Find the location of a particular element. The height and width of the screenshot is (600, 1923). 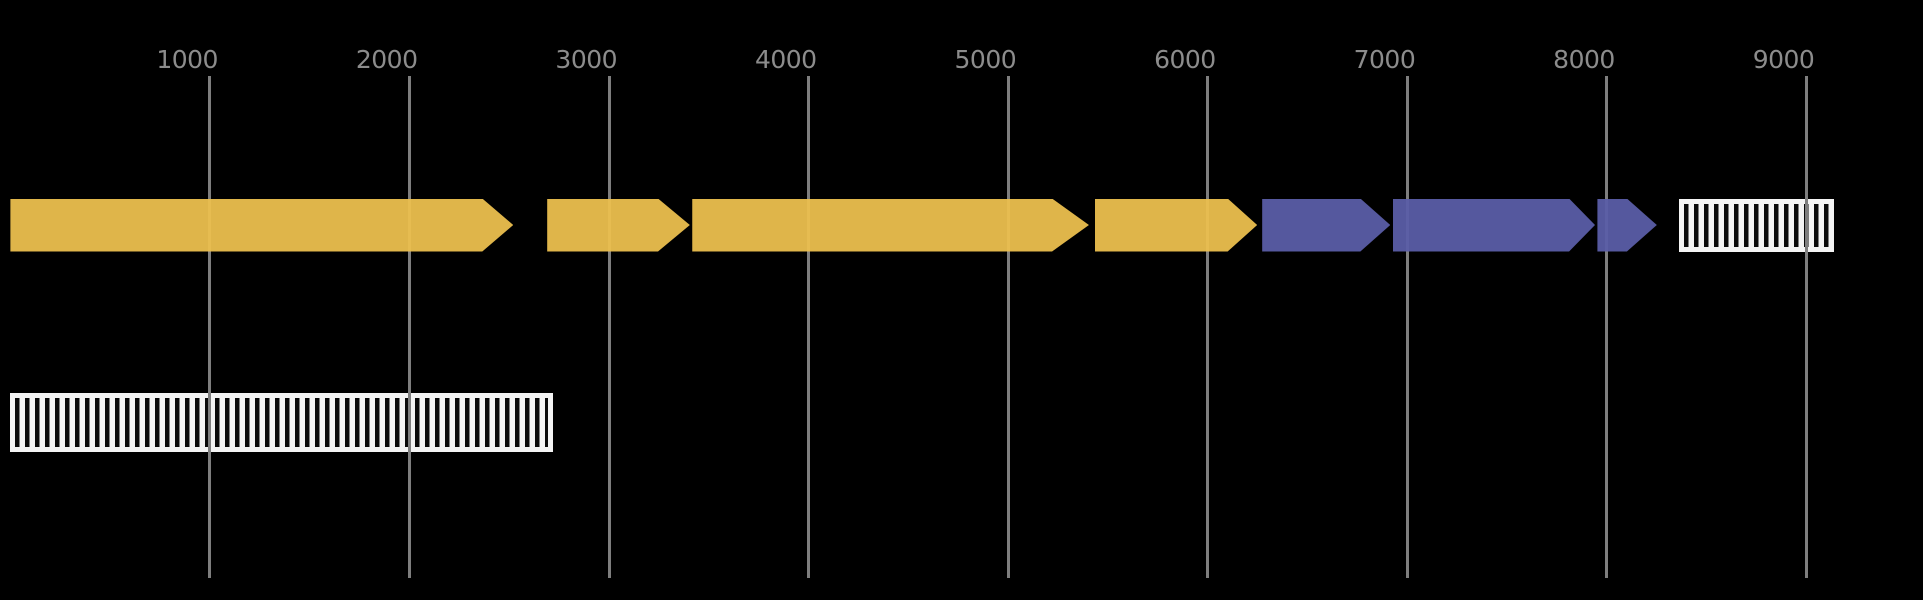

tick-label: 9000 is located at coordinates (1783, 59).